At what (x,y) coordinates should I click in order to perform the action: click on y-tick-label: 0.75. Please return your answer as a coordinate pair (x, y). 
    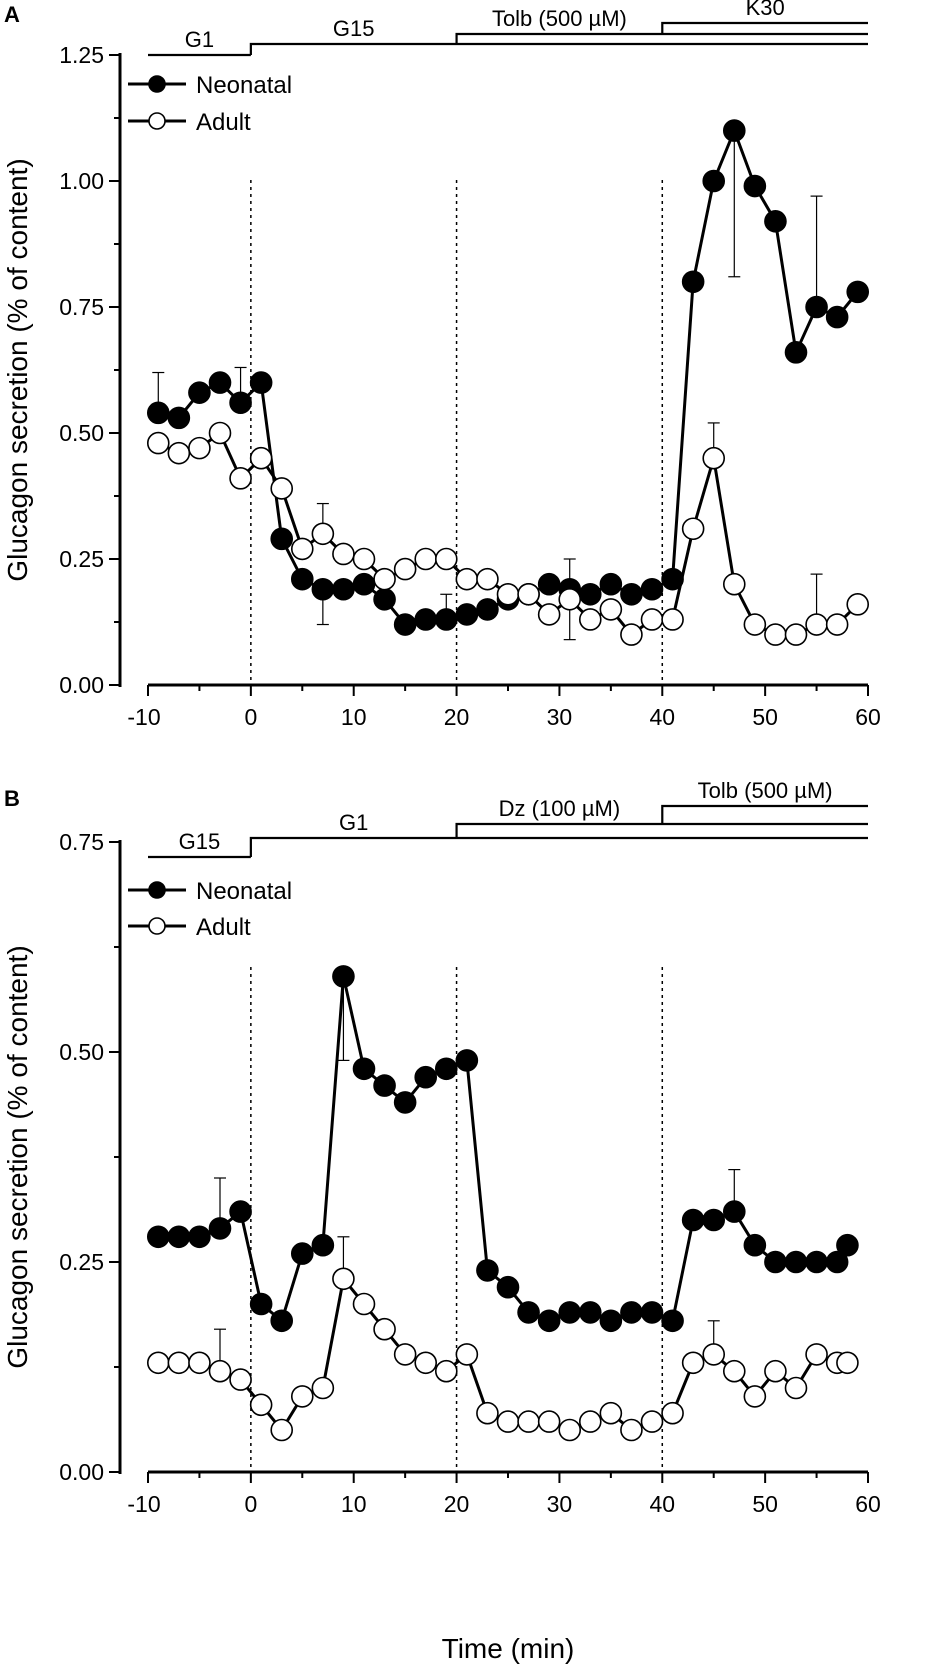
    Looking at the image, I should click on (81, 842).